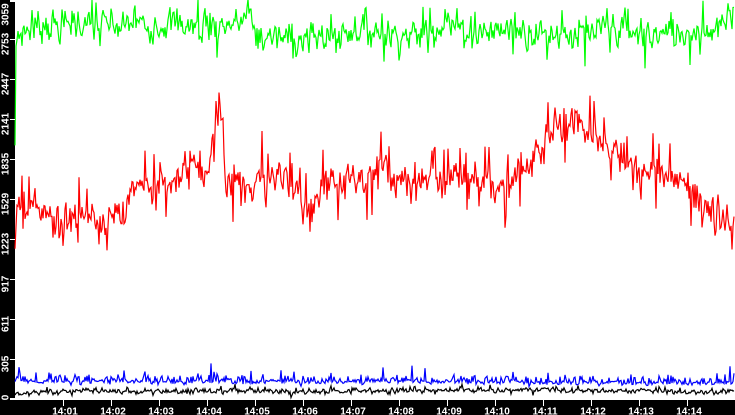 Image resolution: width=735 pixels, height=415 pixels. What do you see at coordinates (449, 411) in the screenshot?
I see `svg-text: 14:09` at bounding box center [449, 411].